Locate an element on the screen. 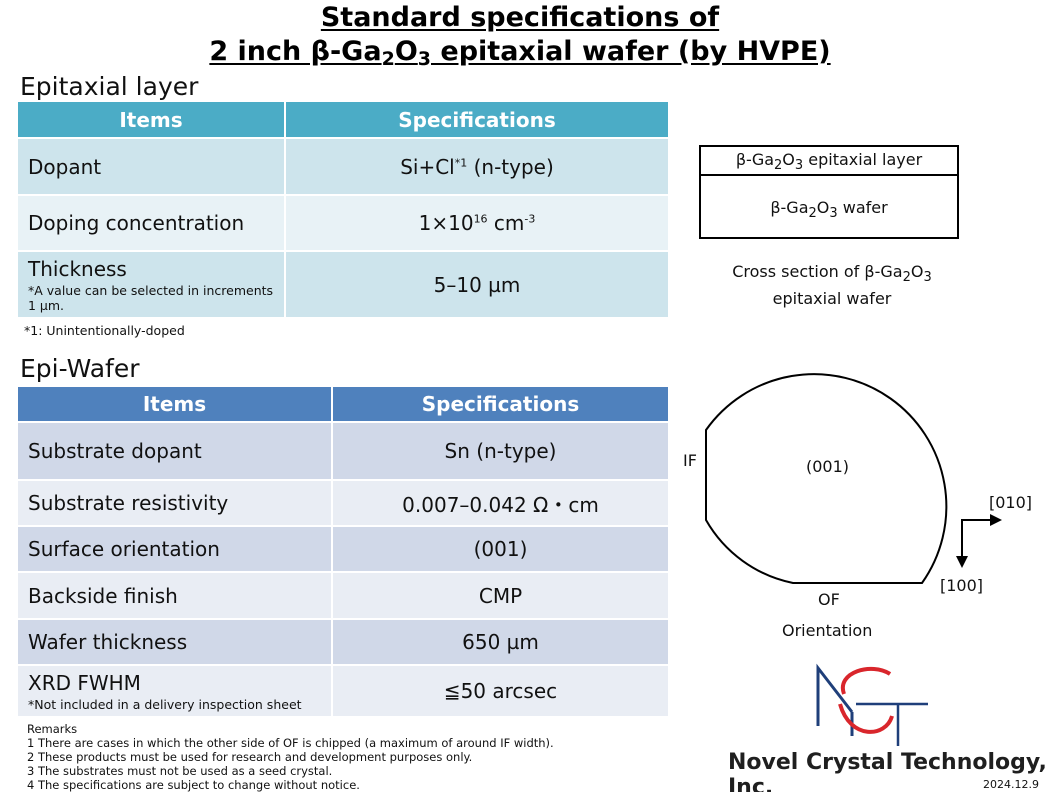 The height and width of the screenshot is (792, 1048). company-logo is located at coordinates (872, 704).